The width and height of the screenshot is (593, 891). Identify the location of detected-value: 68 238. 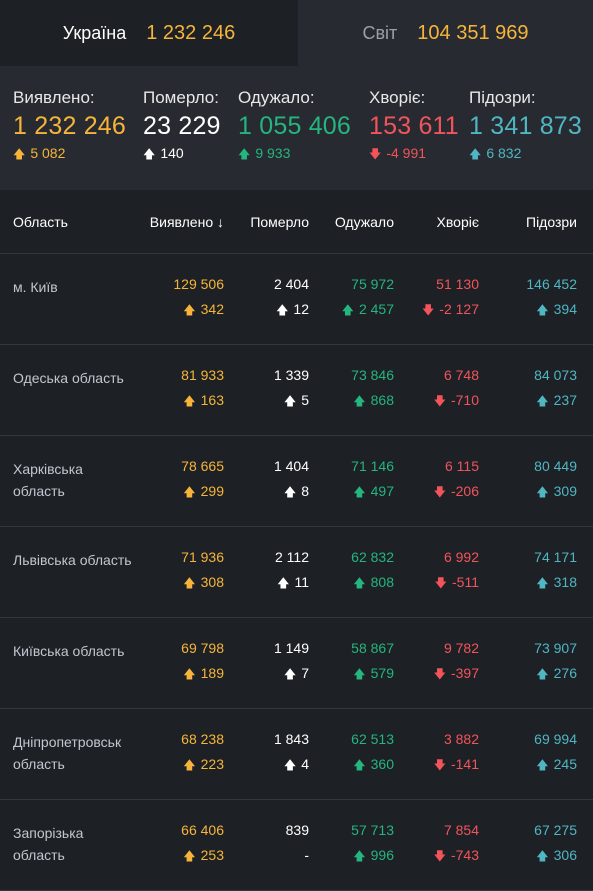
(202, 739).